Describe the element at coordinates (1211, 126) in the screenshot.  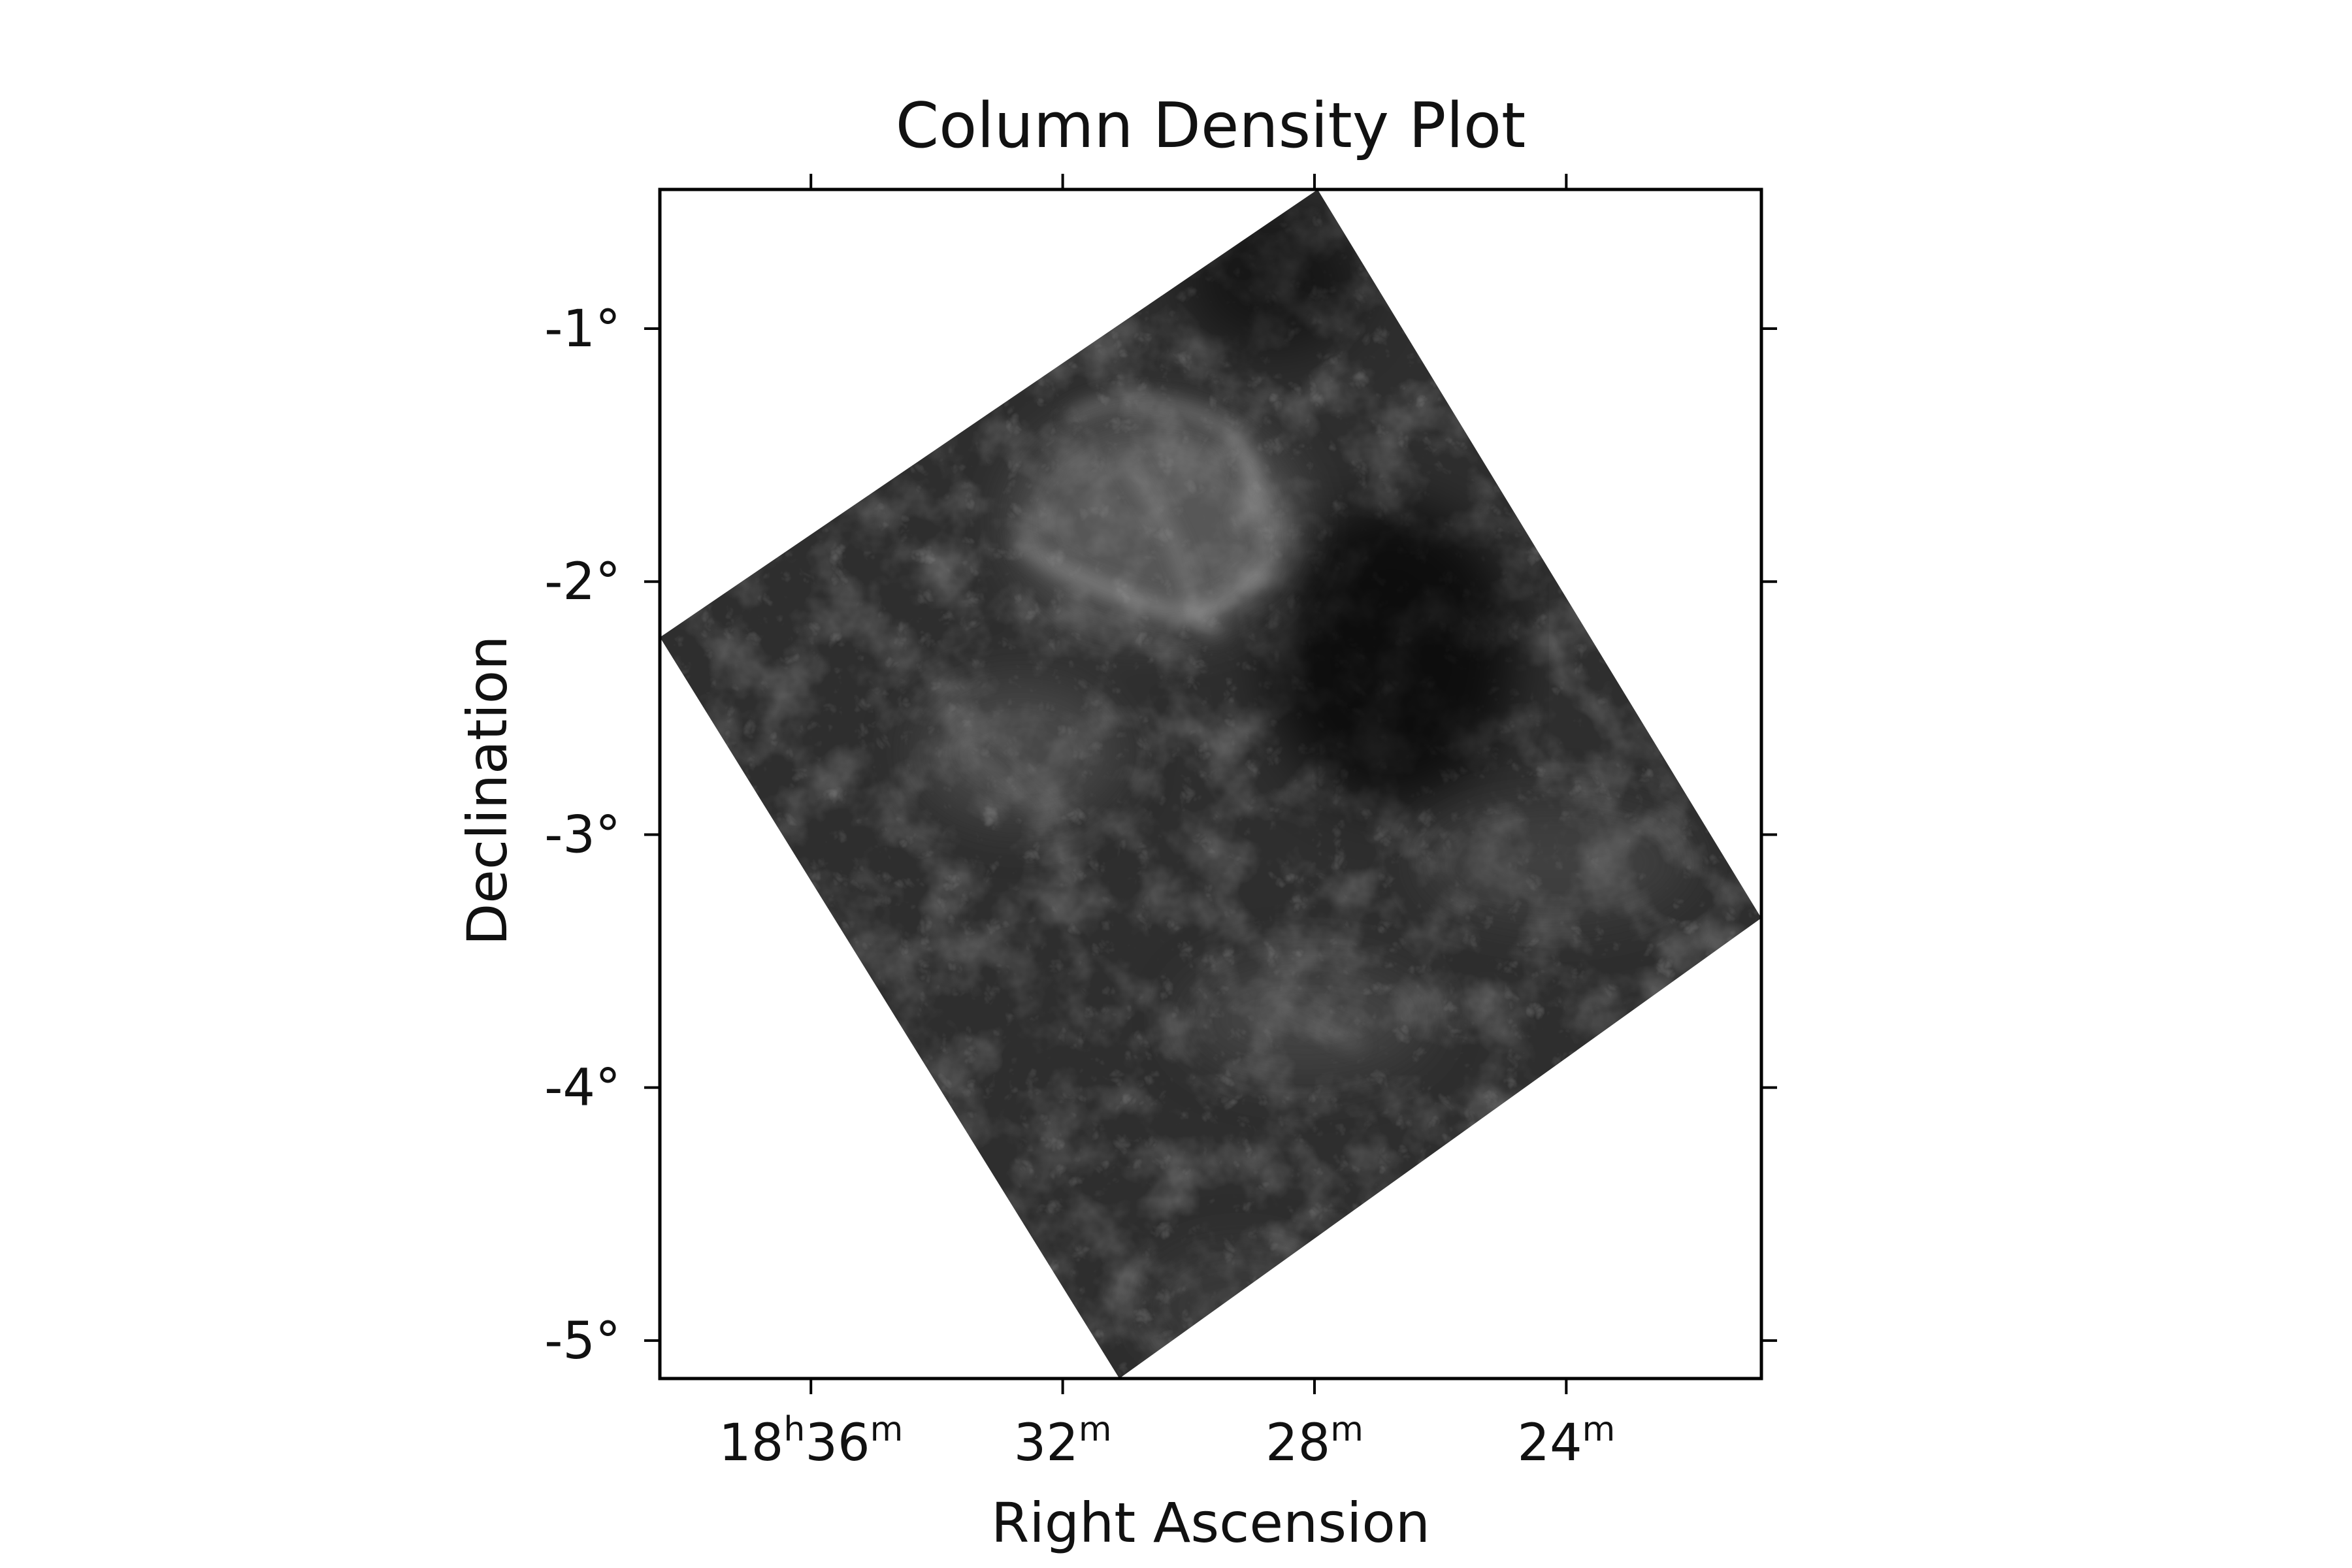
I see `chart-title: Column Density Plot` at that location.